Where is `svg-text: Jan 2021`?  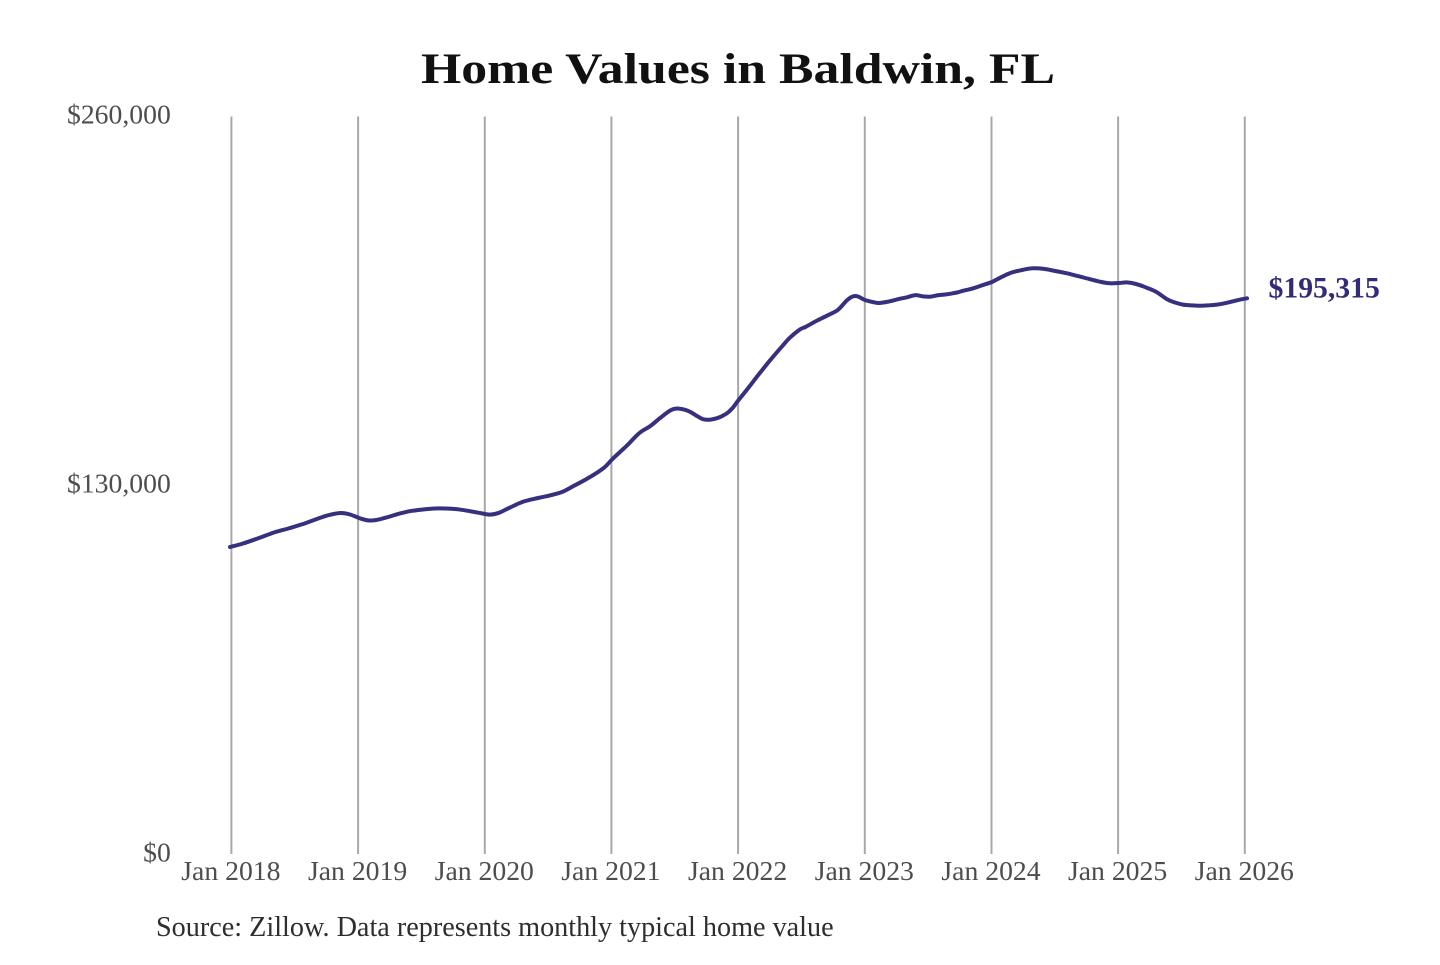
svg-text: Jan 2021 is located at coordinates (610, 870).